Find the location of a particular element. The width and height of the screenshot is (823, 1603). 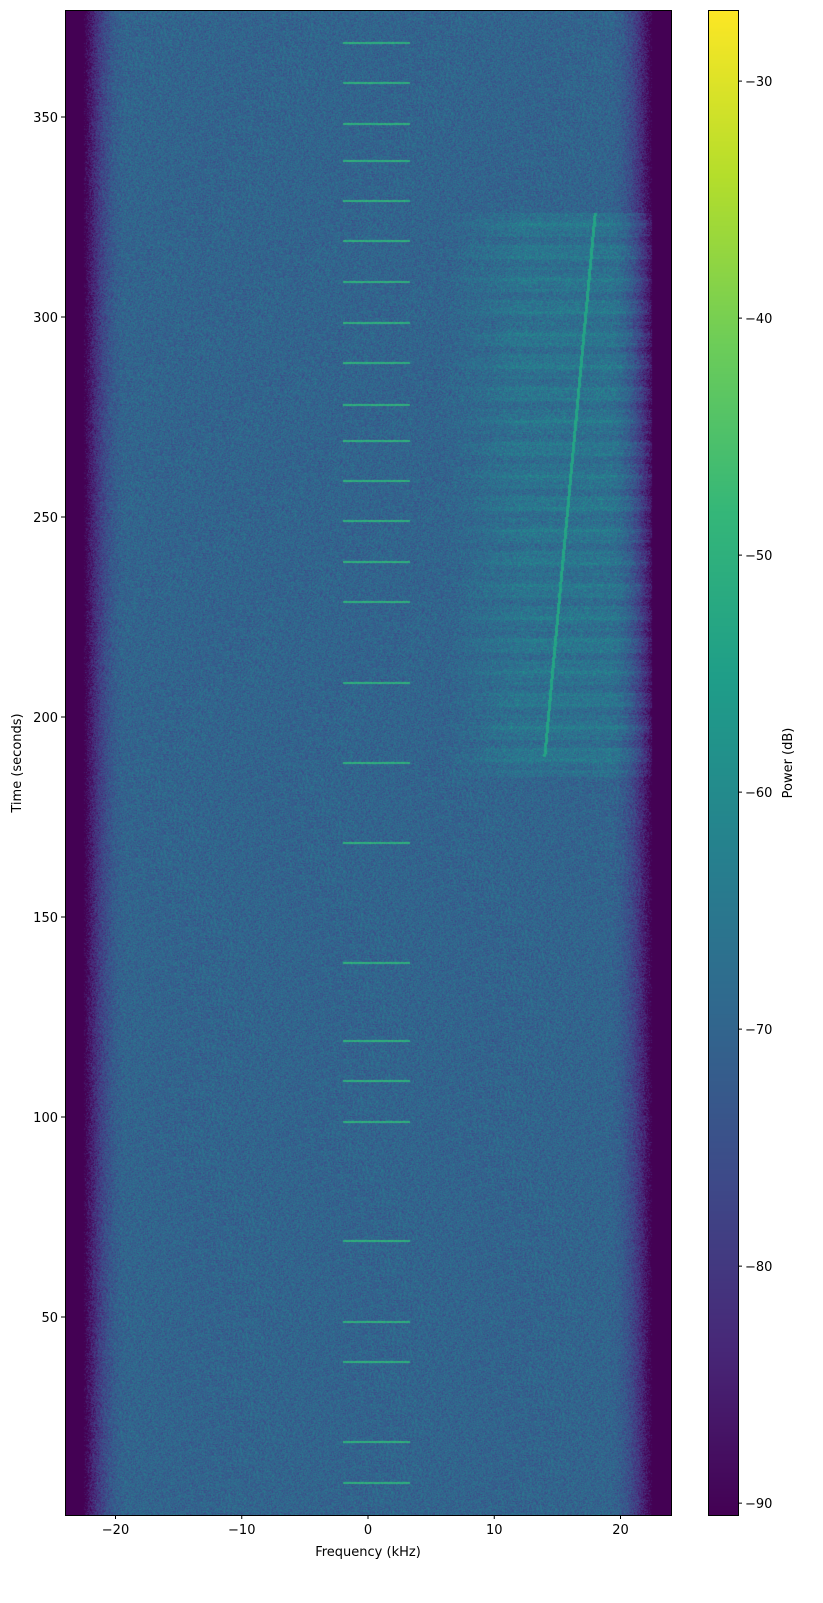

y-tick-label: 350 is located at coordinates (45, 118).